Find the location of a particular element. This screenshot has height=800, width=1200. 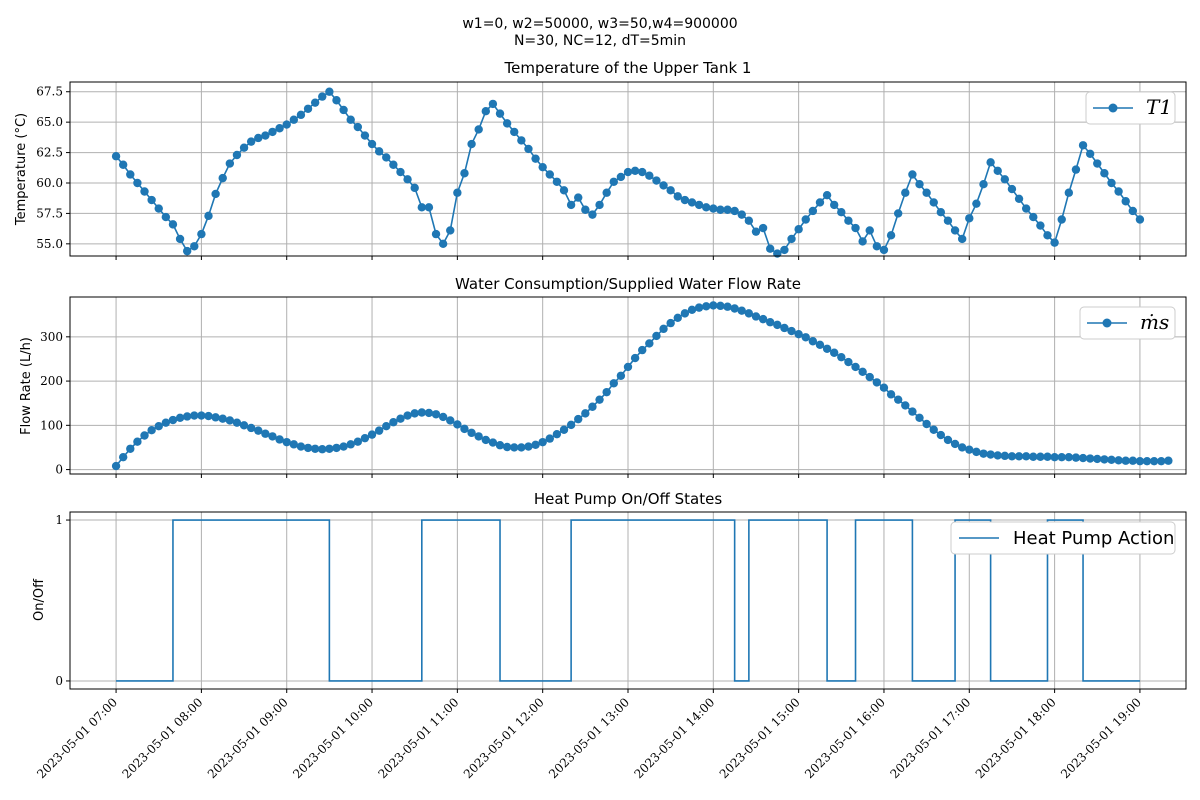

y-tick-label: 100 is located at coordinates (51, 425).